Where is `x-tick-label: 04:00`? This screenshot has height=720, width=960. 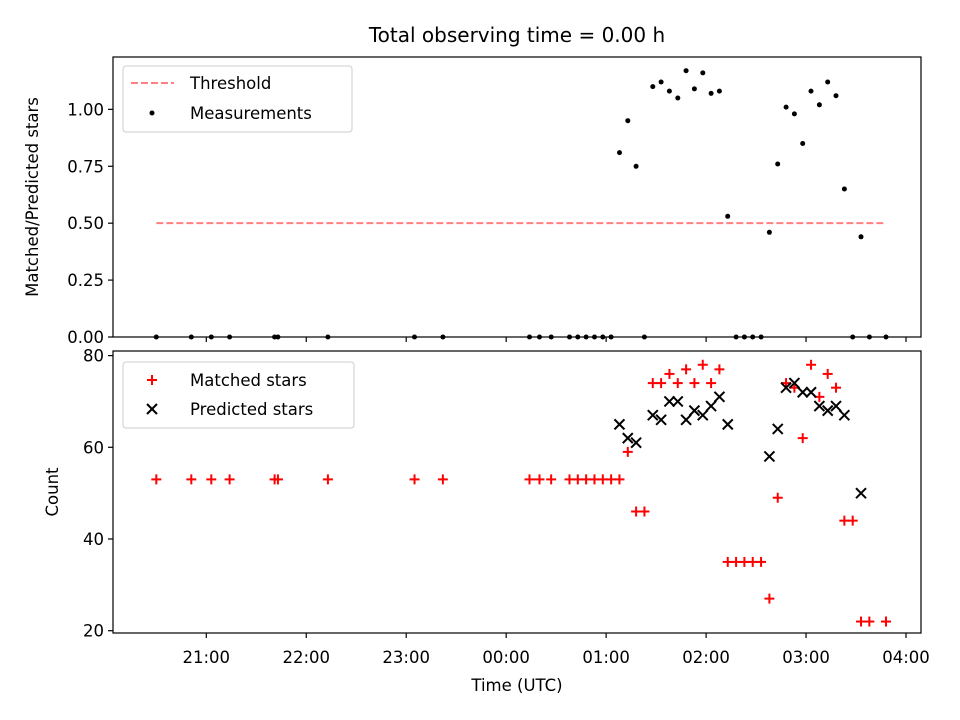 x-tick-label: 04:00 is located at coordinates (906, 657).